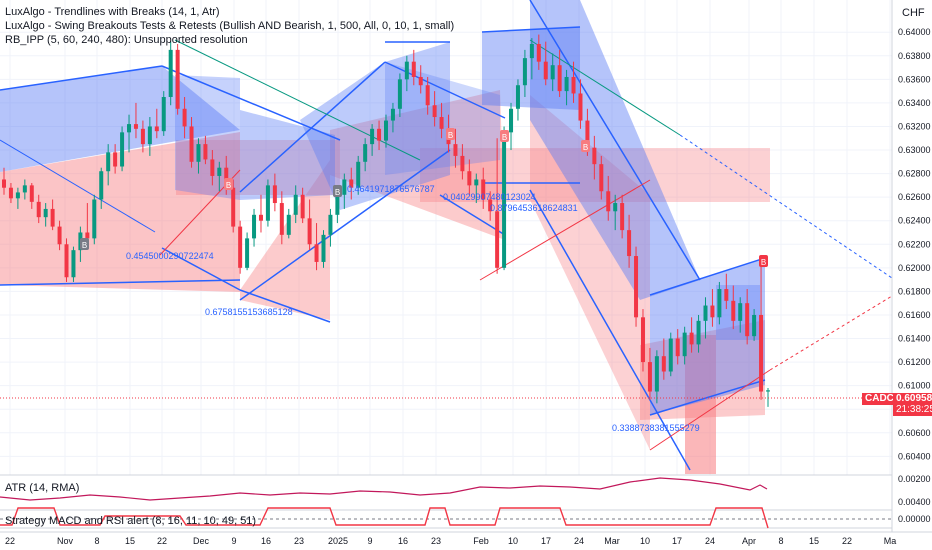 The width and height of the screenshot is (932, 550). What do you see at coordinates (749, 541) in the screenshot?
I see `x-tick-label: Apr` at bounding box center [749, 541].